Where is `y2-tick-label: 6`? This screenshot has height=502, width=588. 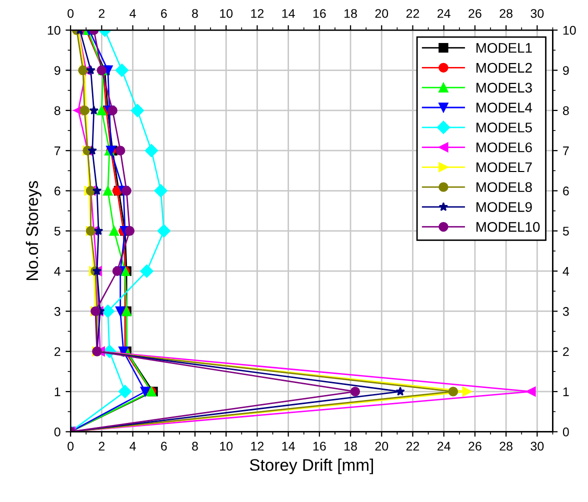
y2-tick-label: 6 is located at coordinates (566, 191).